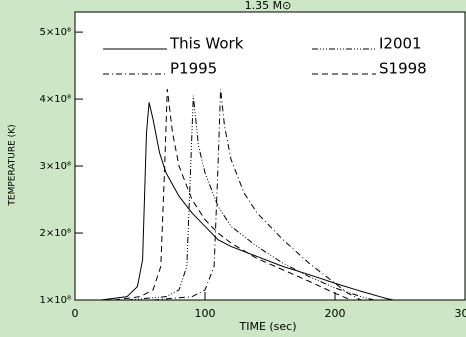 This screenshot has width=466, height=337. What do you see at coordinates (55, 300) in the screenshot?
I see `y-tick-label: 1×10⁸` at bounding box center [55, 300].